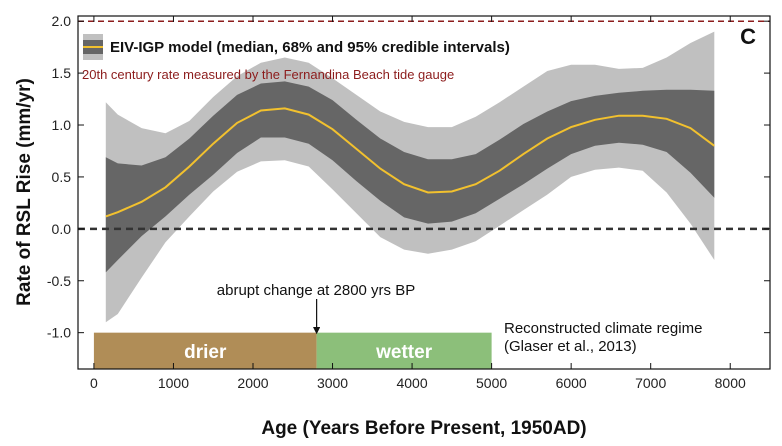 The height and width of the screenshot is (446, 782). Describe the element at coordinates (491, 383) in the screenshot. I see `x-tick-label: 5000` at that location.